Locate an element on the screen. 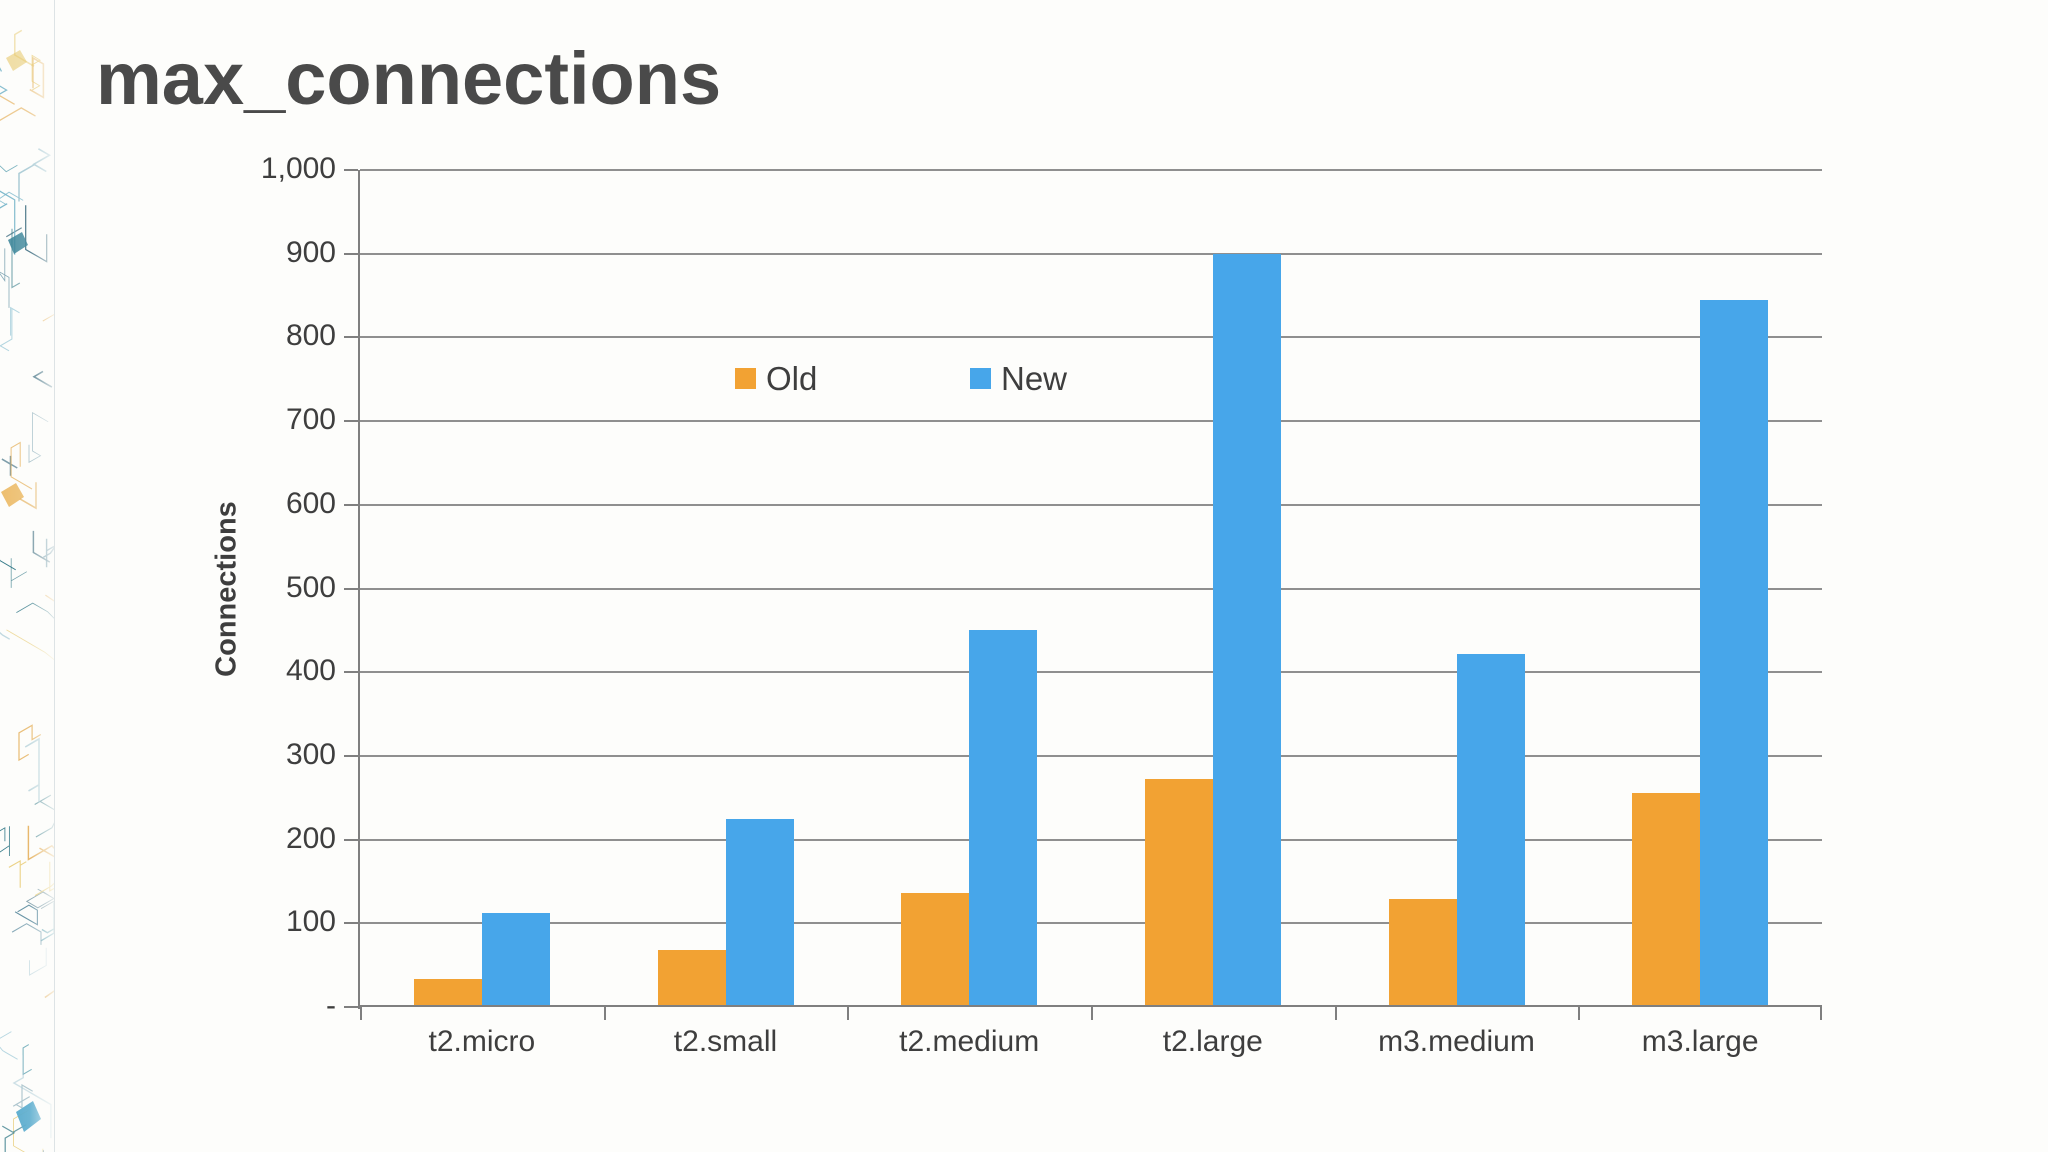 The height and width of the screenshot is (1152, 2048). y-tick-label: 300 is located at coordinates (310, 754).